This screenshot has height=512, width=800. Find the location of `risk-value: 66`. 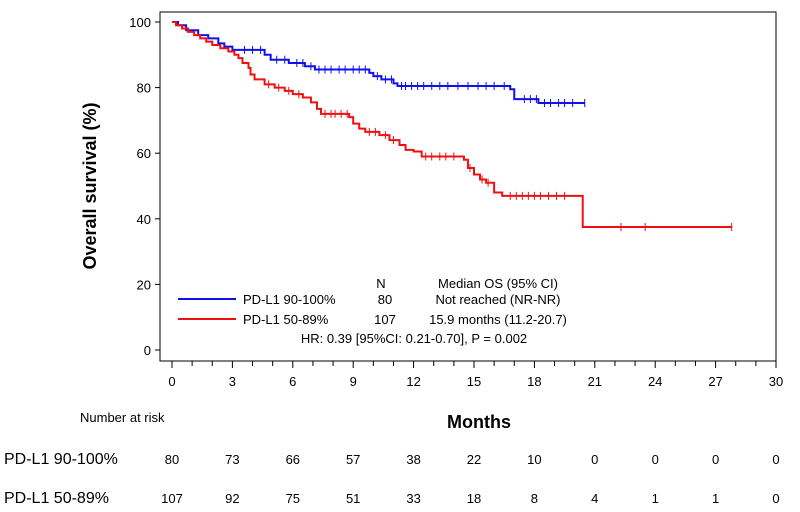

risk-value: 66 is located at coordinates (293, 459).